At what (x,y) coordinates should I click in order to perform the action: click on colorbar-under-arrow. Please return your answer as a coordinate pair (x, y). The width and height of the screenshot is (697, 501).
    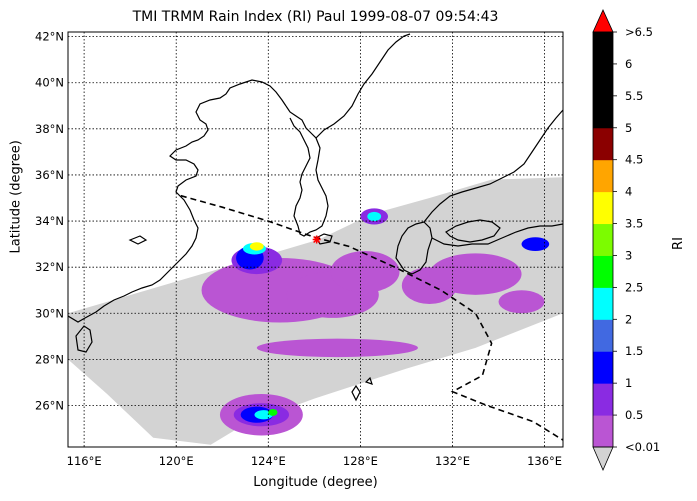
    Looking at the image, I should click on (603, 459).